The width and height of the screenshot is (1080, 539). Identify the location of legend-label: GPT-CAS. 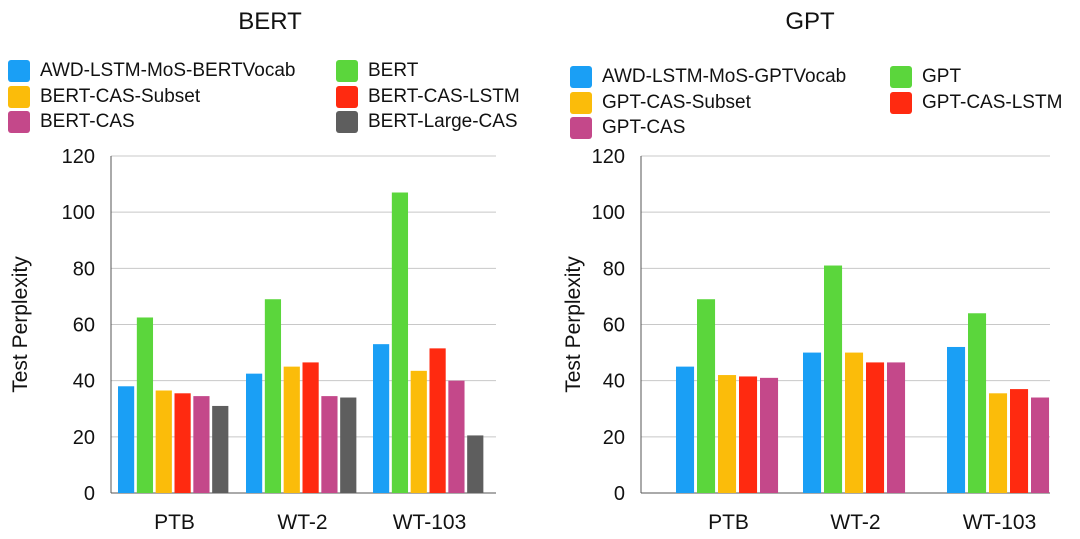
(644, 127).